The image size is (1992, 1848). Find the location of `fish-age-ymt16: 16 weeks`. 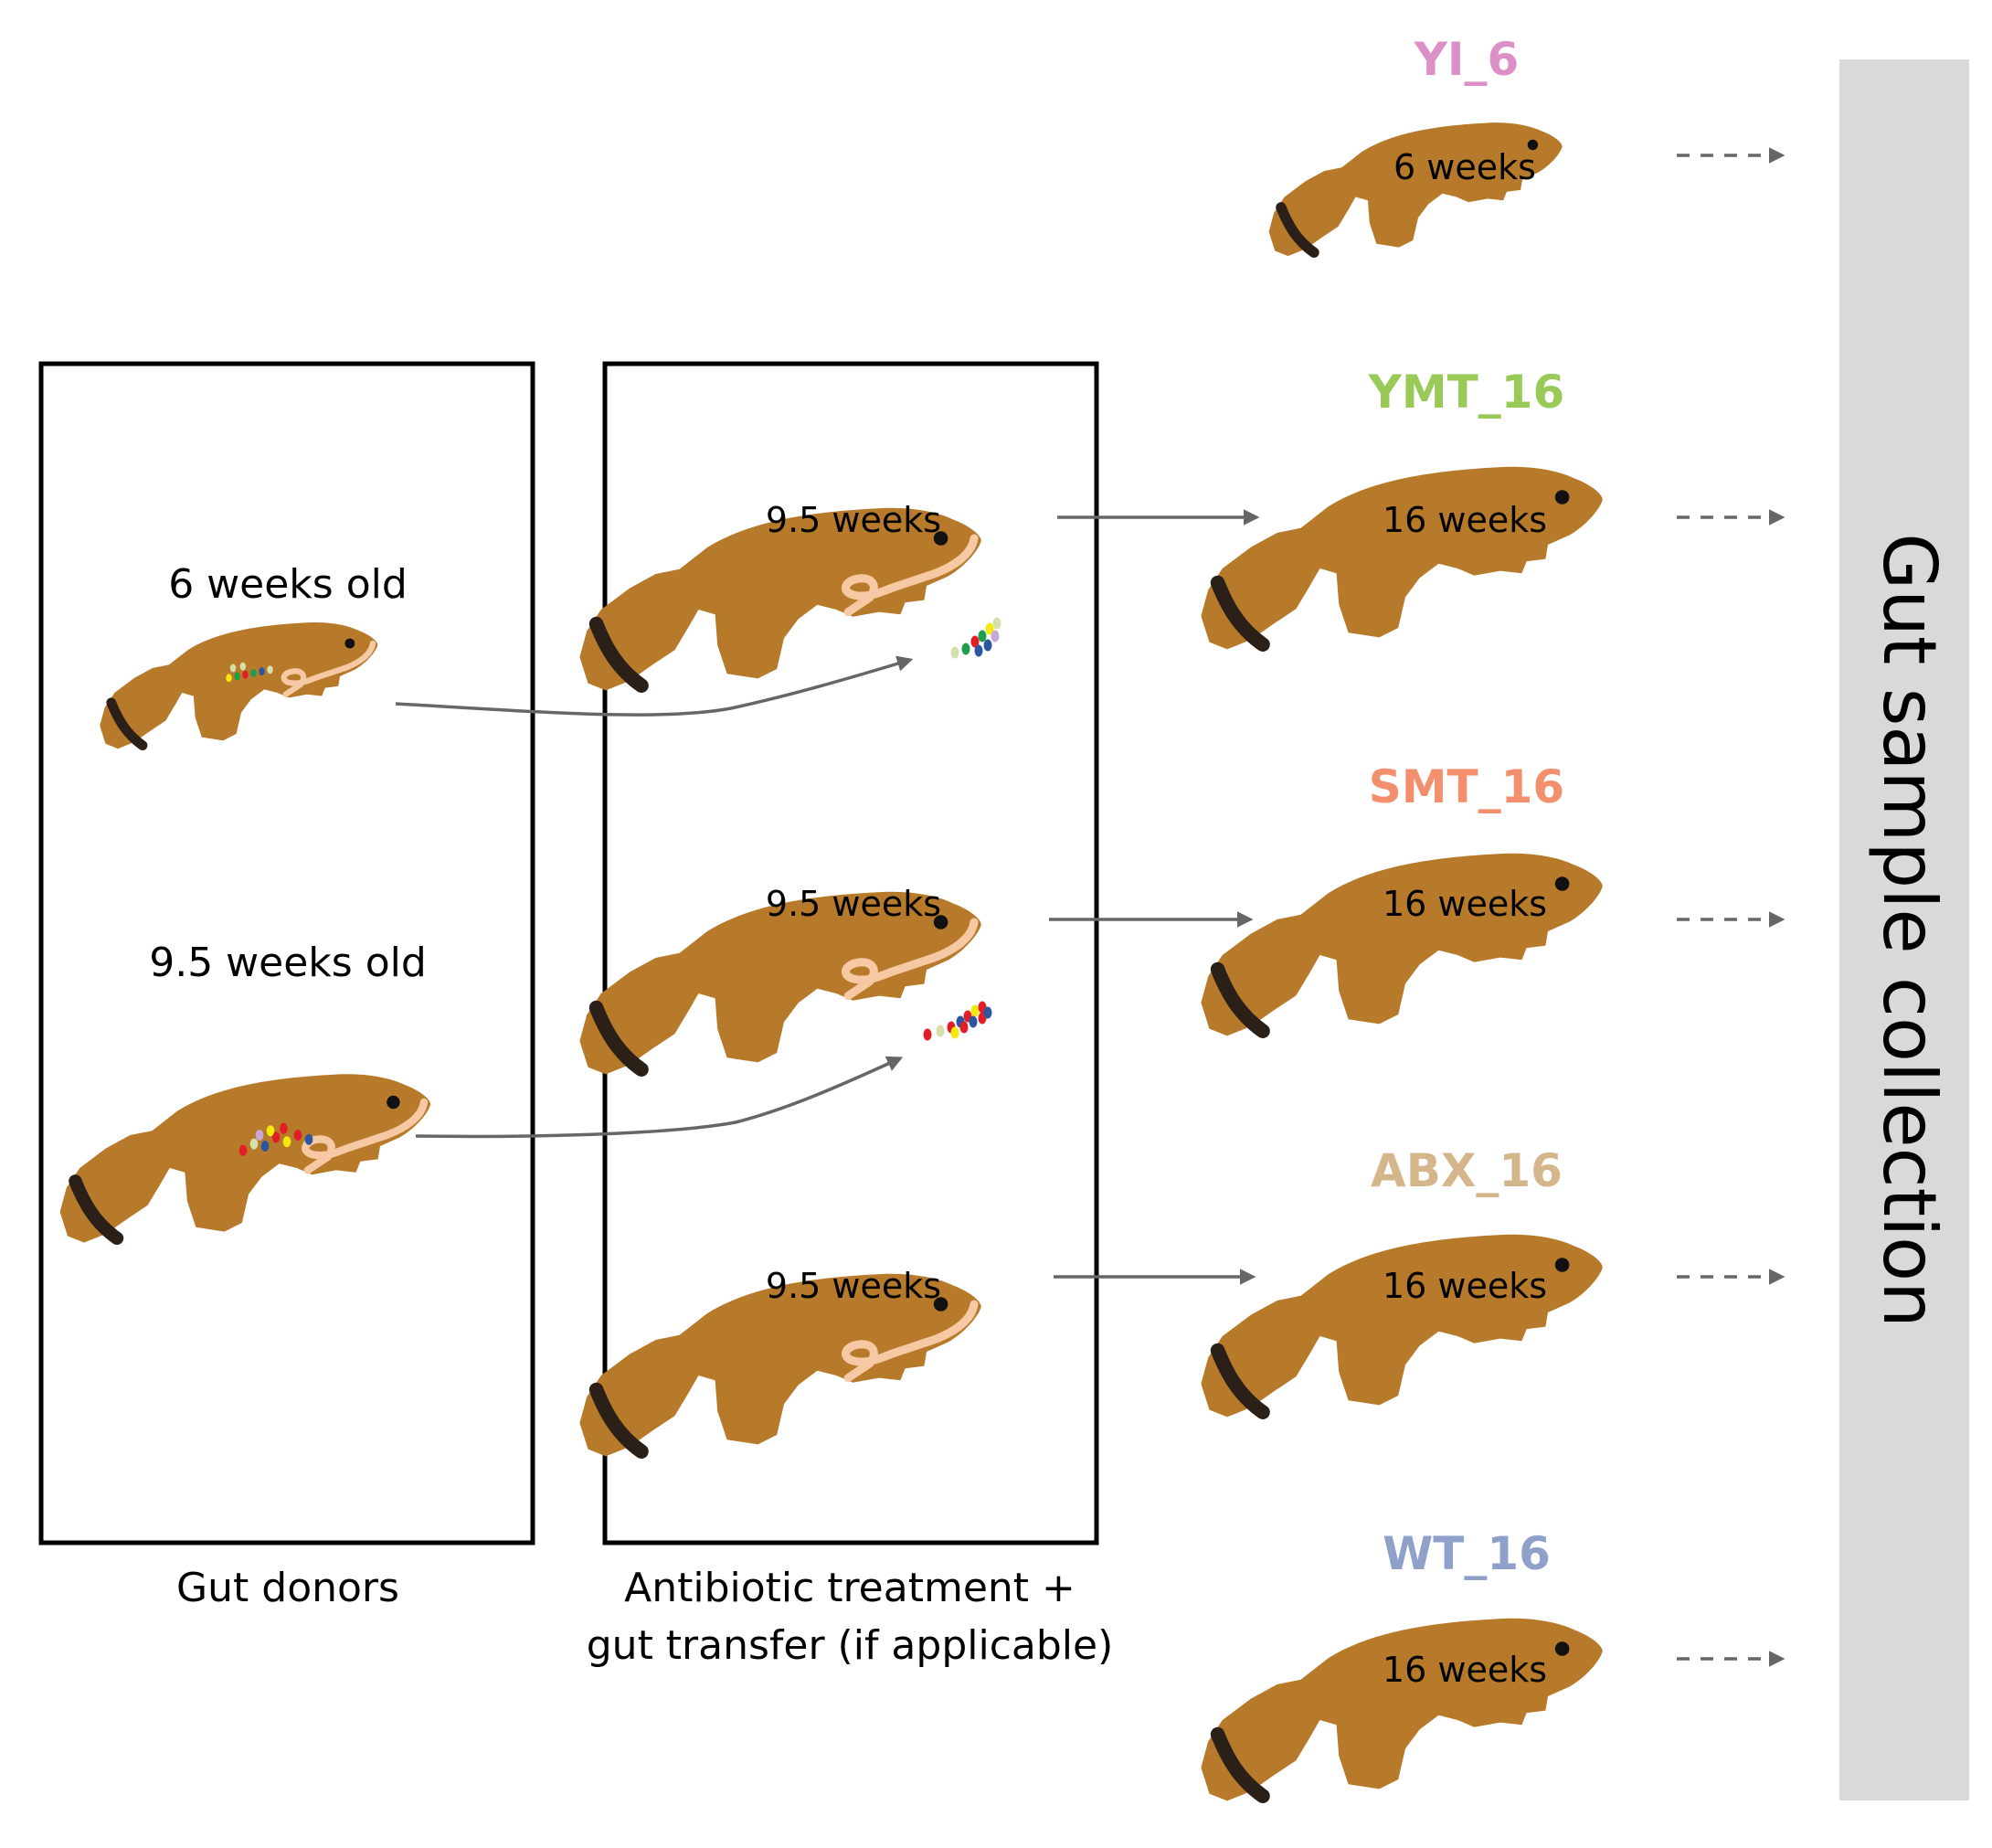

fish-age-ymt16: 16 weeks is located at coordinates (1465, 520).